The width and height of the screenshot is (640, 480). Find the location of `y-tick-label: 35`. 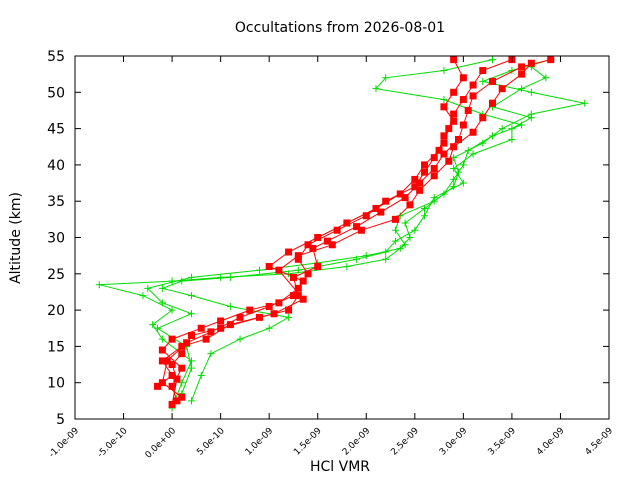

y-tick-label: 35 is located at coordinates (56, 202).